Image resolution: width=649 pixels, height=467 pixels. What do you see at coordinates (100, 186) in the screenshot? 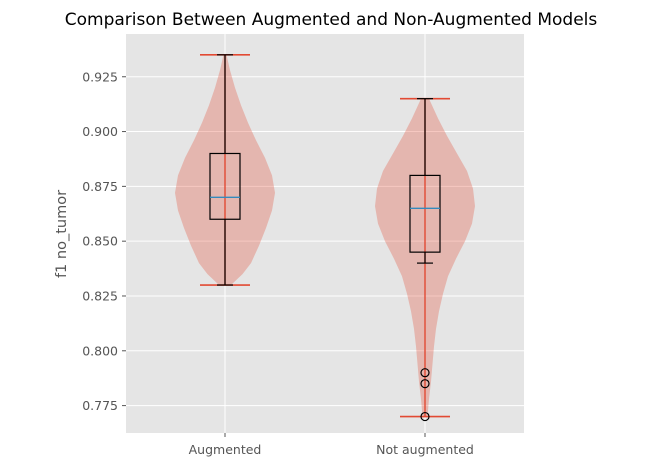
I see `y-tick-label: 0.875` at bounding box center [100, 186].